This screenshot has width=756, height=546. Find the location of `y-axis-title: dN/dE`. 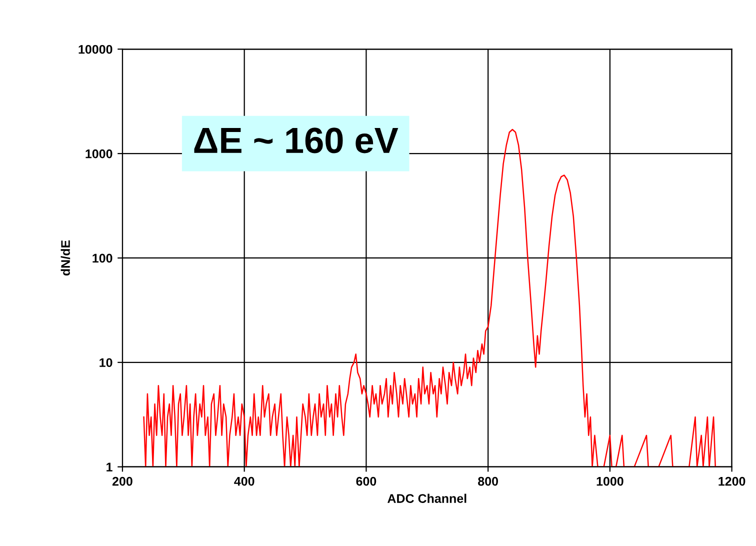

y-axis-title: dN/dE is located at coordinates (65, 258).